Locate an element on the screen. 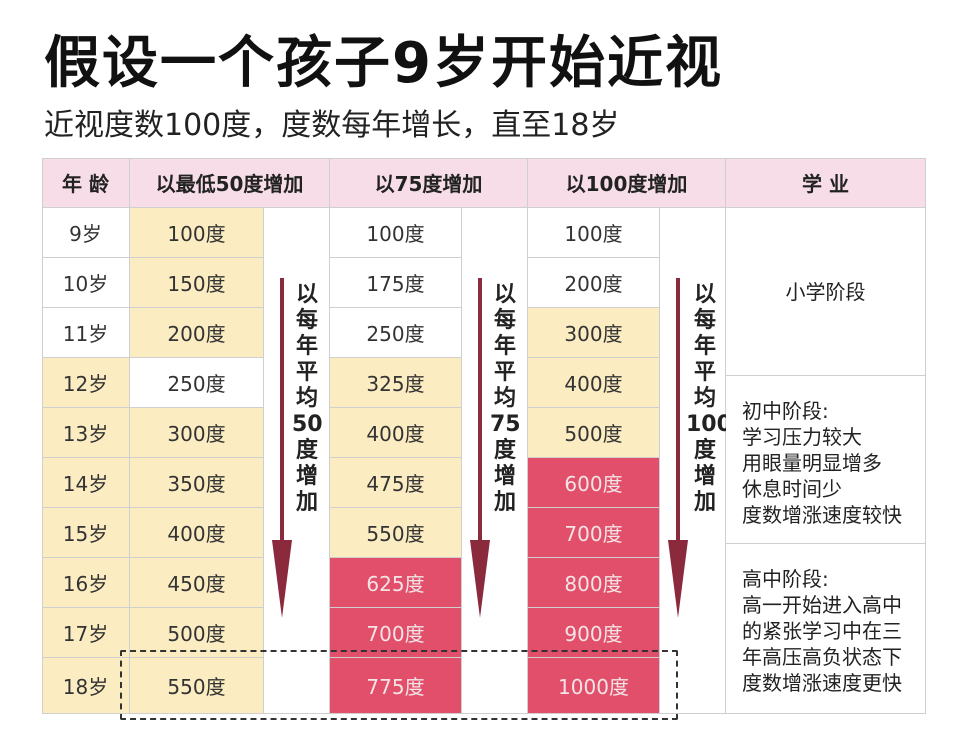  study-line: 度数增涨速度更快 is located at coordinates (822, 683).